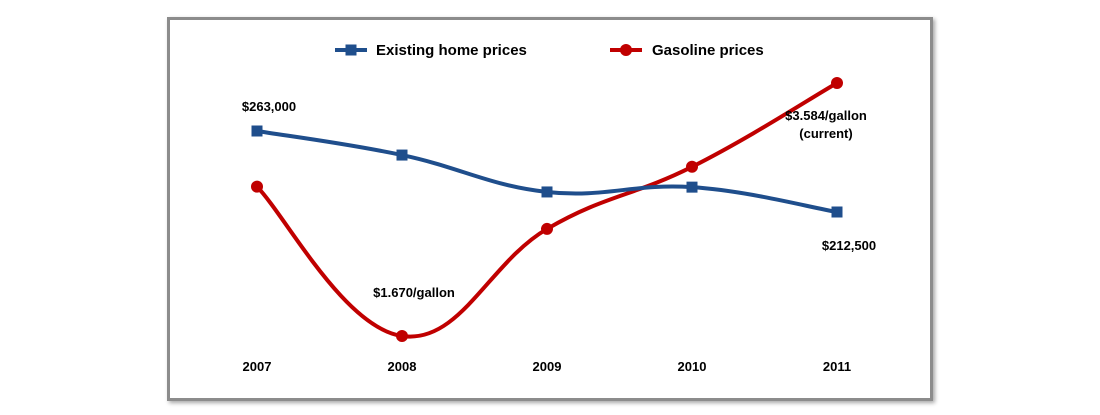 Image resolution: width=1100 pixels, height=415 pixels. What do you see at coordinates (547, 192) in the screenshot?
I see `home-price-point-2009` at bounding box center [547, 192].